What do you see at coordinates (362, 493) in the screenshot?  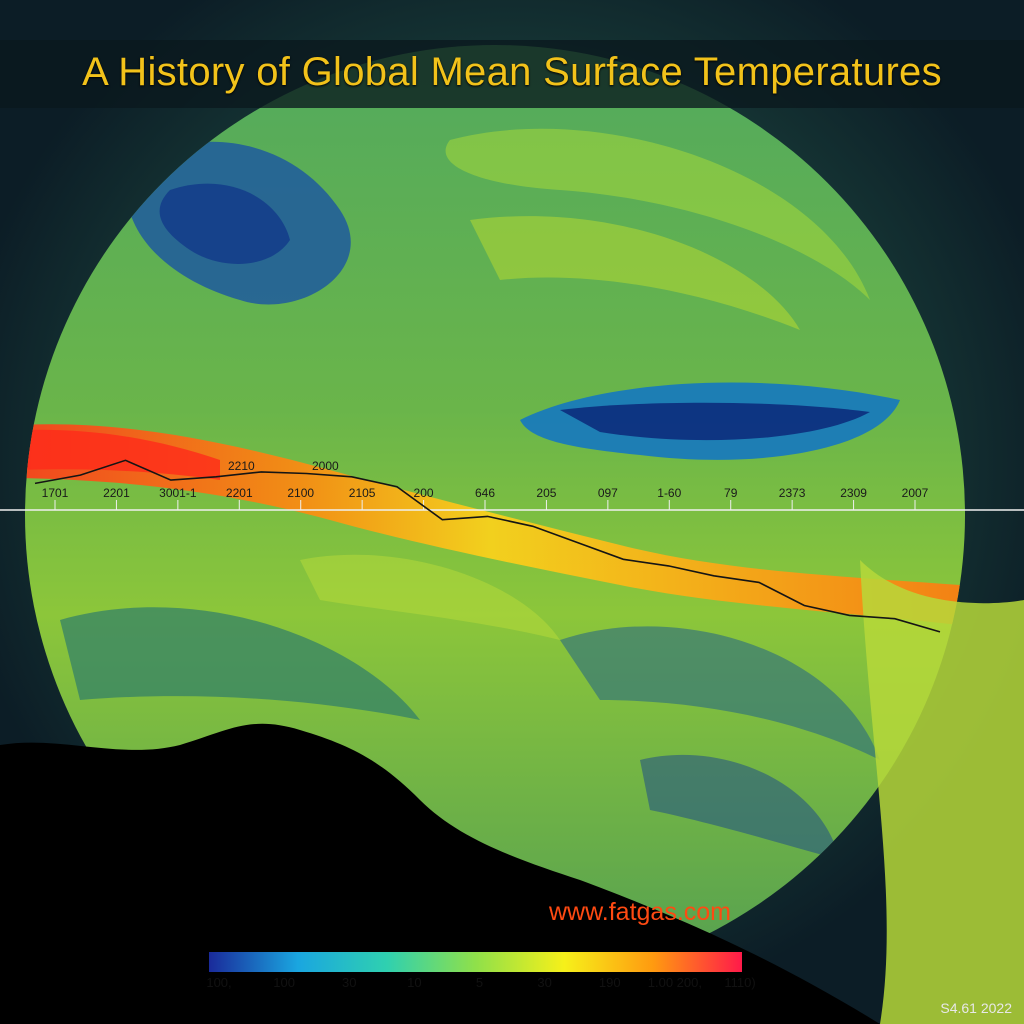 I see `x-tick-label: 2105` at bounding box center [362, 493].